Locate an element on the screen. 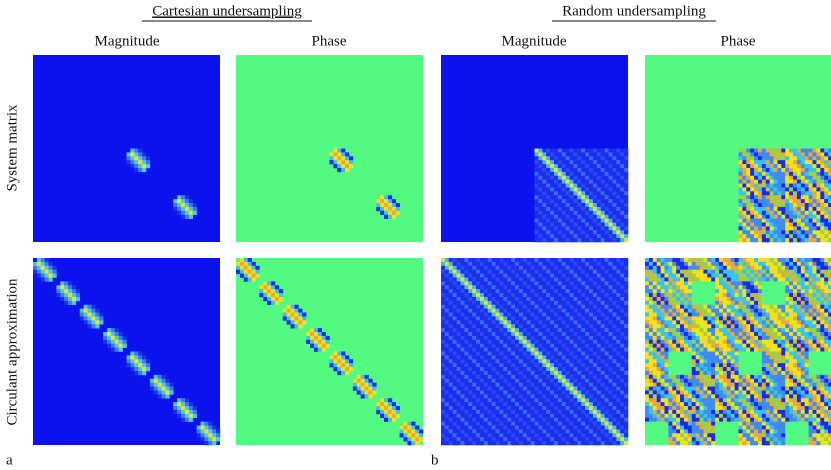 Image resolution: width=831 pixels, height=470 pixels. group-title: Cartesian undersampling is located at coordinates (227, 11).